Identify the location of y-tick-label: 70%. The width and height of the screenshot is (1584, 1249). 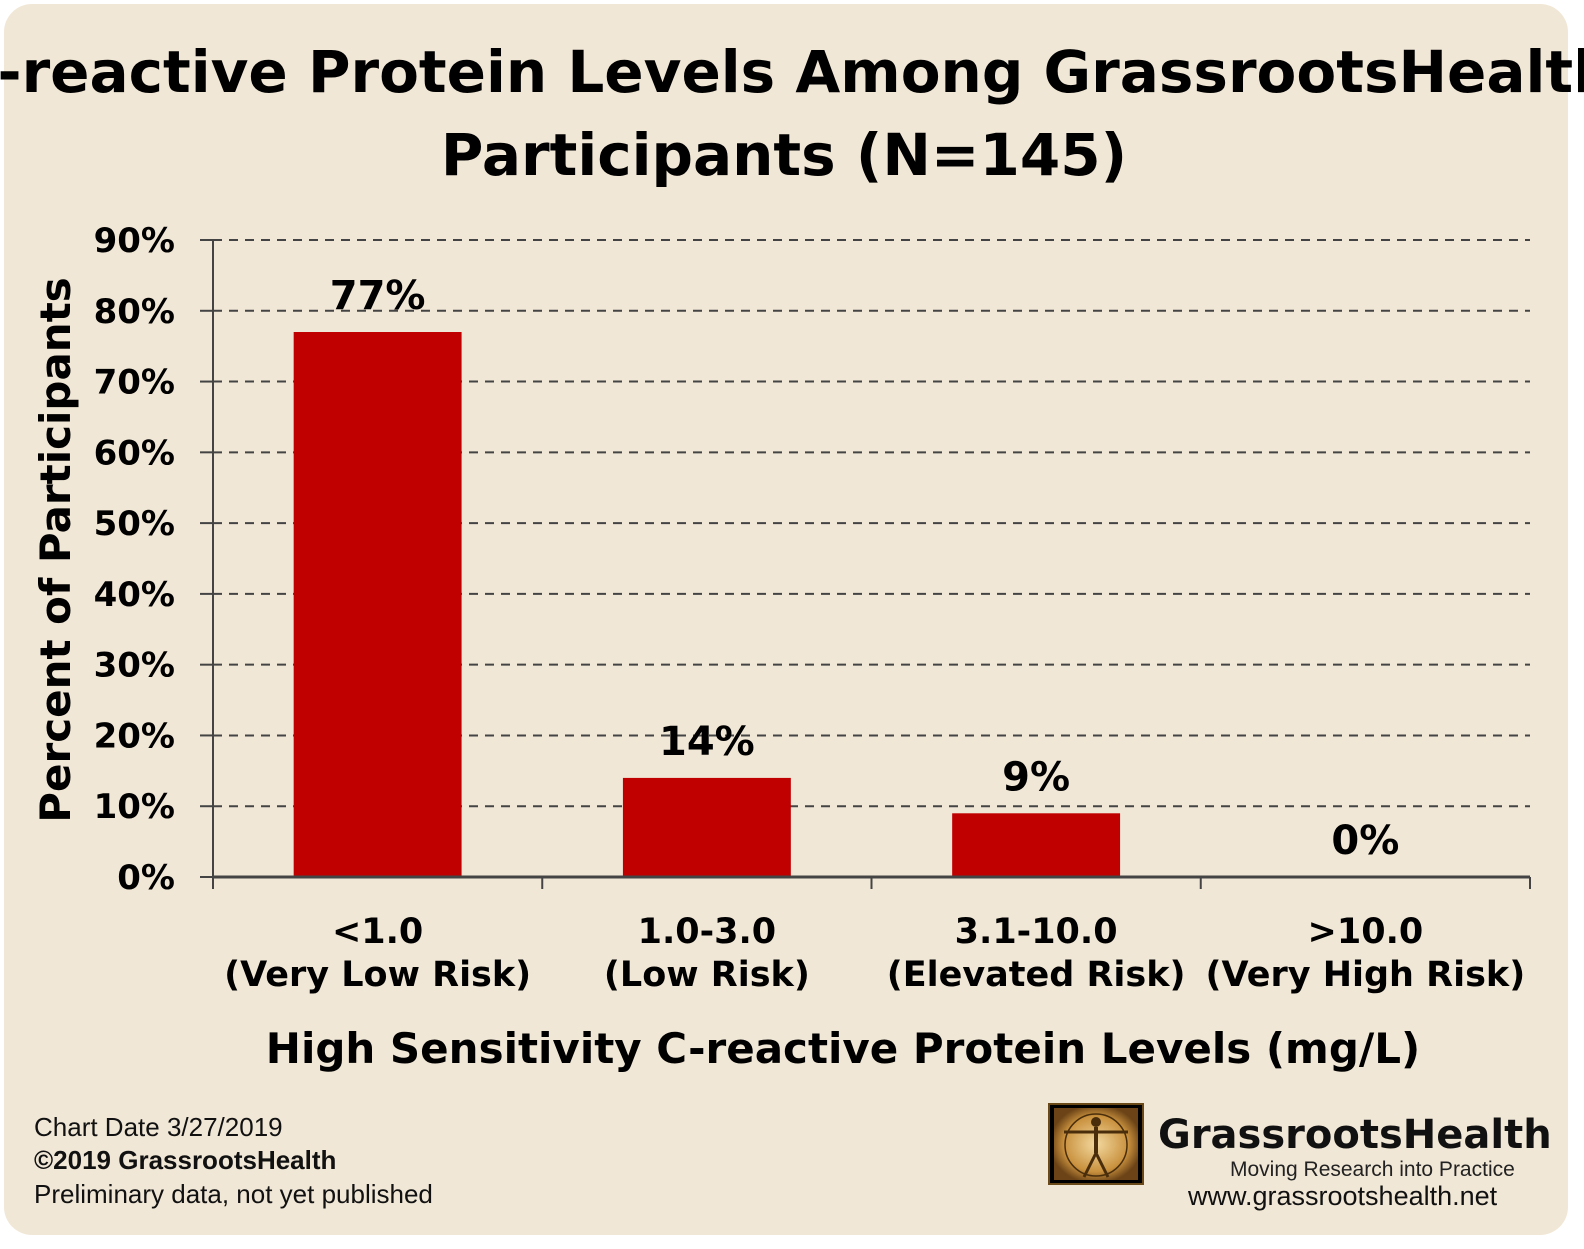
(134, 383).